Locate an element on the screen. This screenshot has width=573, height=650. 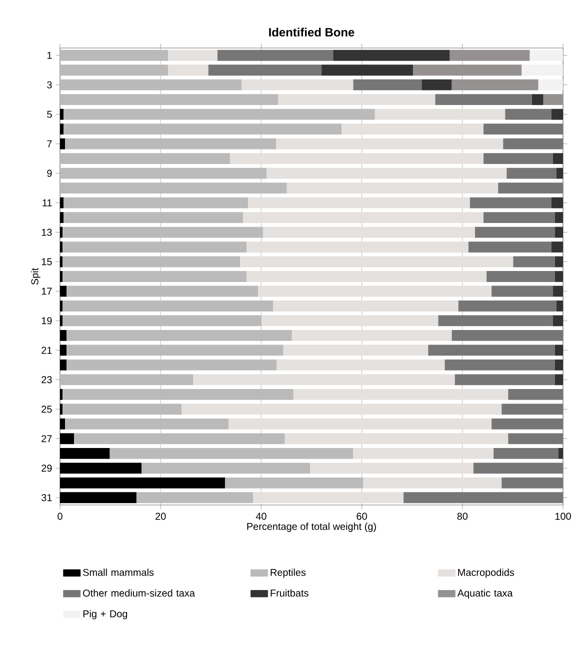
y-tick-label: 11 is located at coordinates (47, 202).